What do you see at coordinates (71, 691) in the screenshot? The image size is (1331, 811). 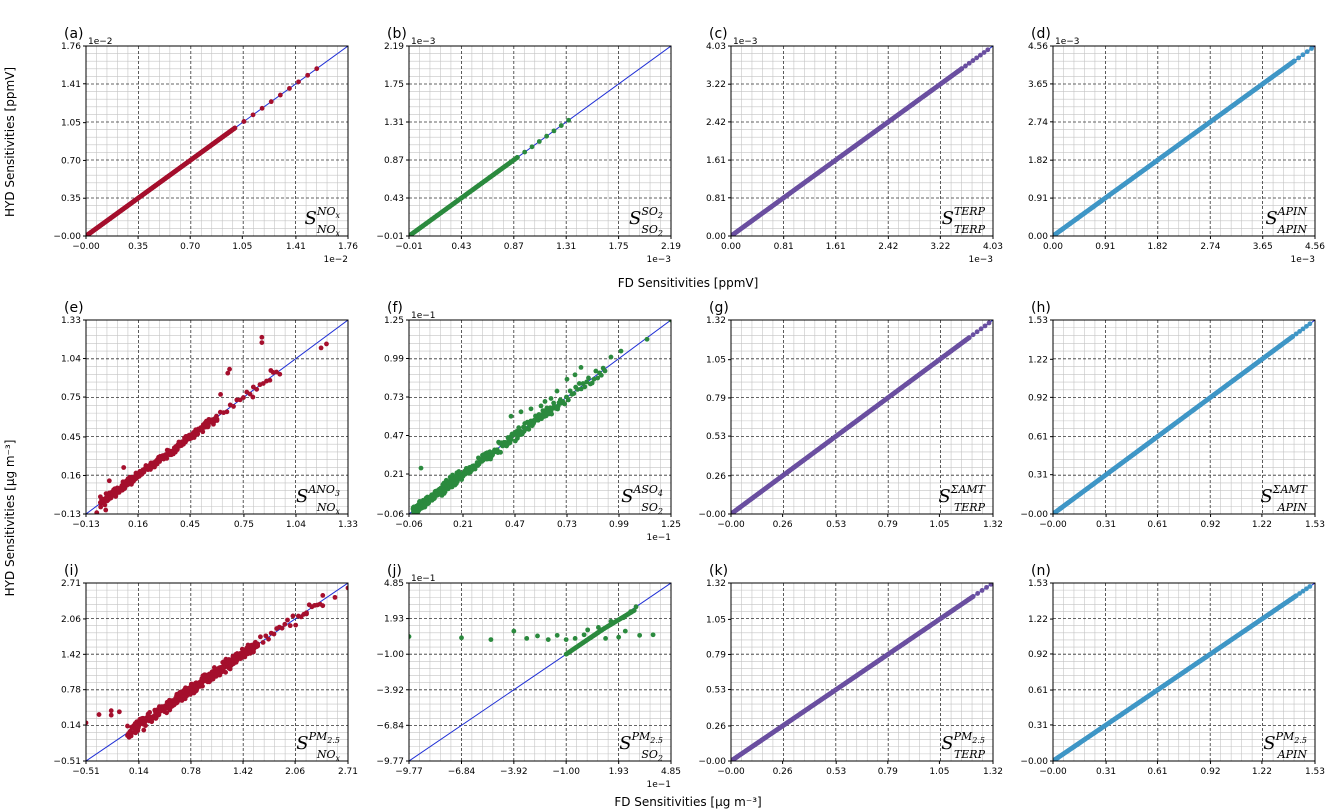 I see `y-tick-label: 0.78` at bounding box center [71, 691].